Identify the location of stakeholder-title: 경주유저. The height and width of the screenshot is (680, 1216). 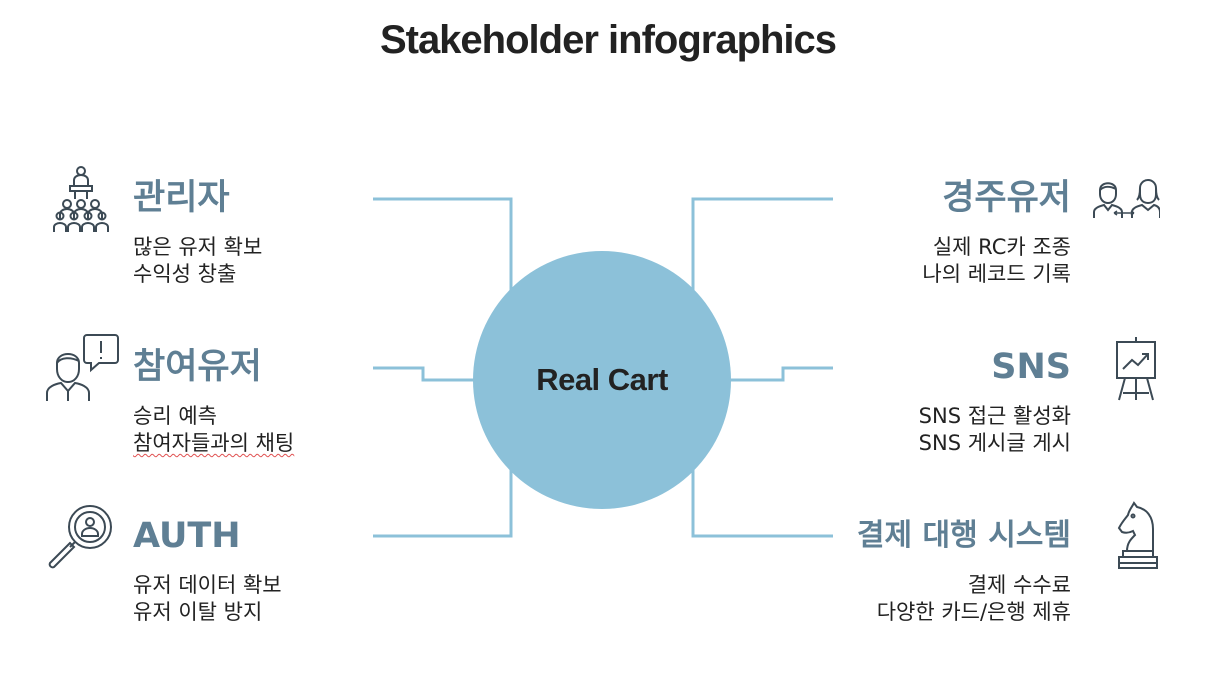
(1006, 198).